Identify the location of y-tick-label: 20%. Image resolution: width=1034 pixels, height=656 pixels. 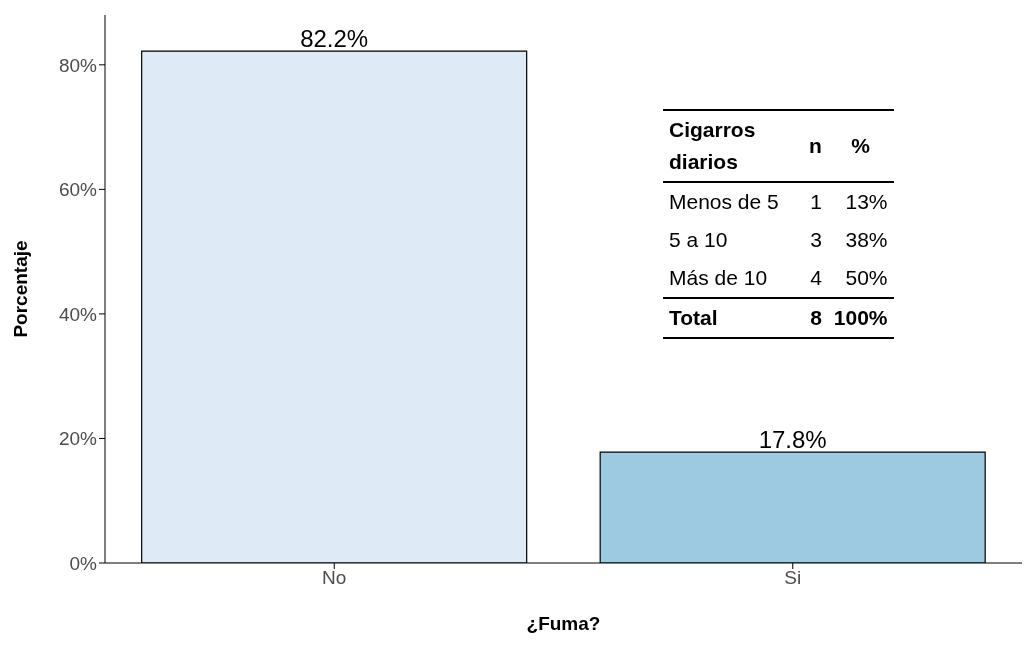
(78, 439).